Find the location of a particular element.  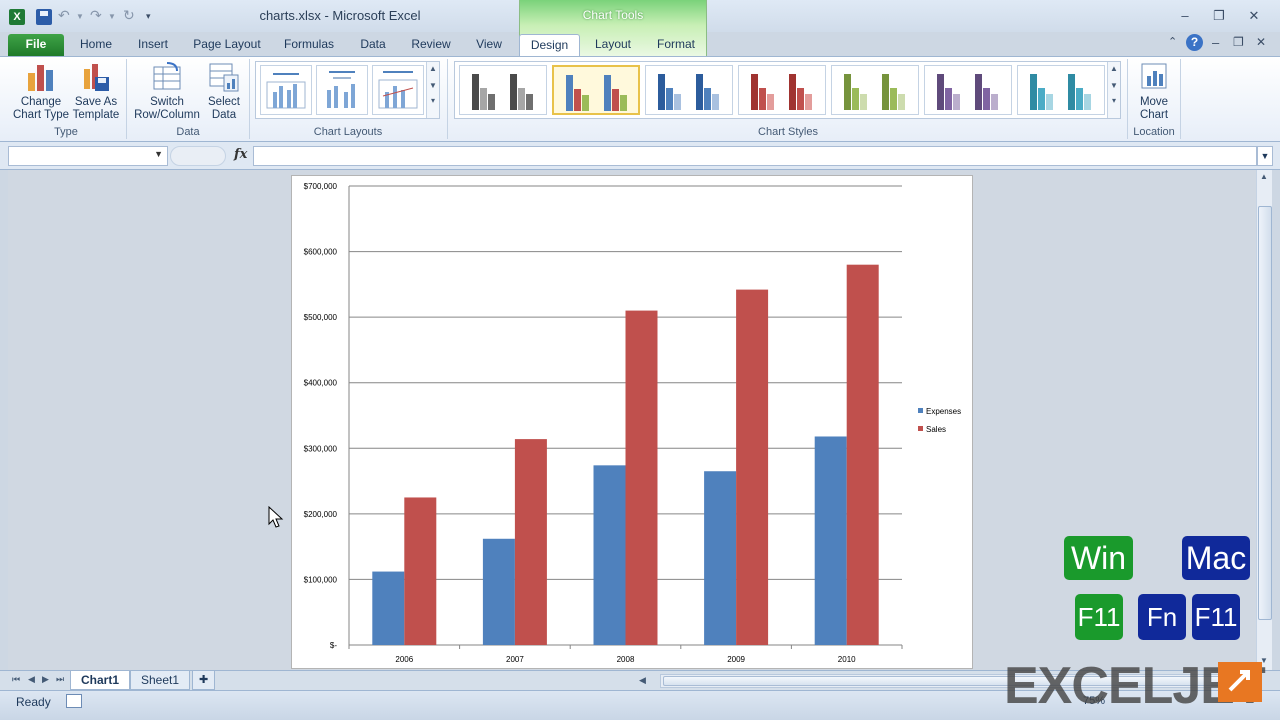

help-icon: ? is located at coordinates (1194, 42).